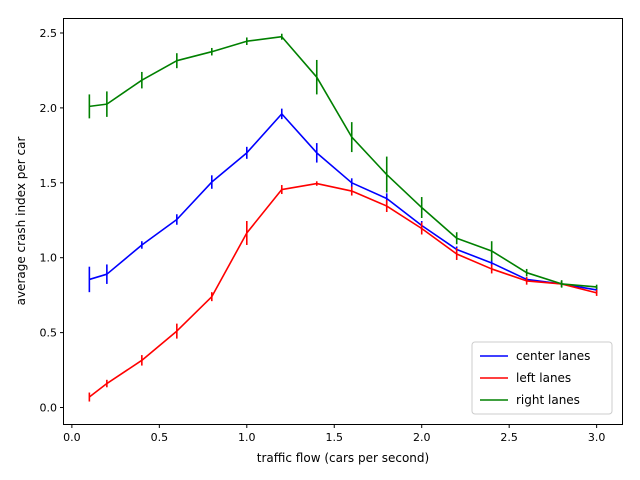 The width and height of the screenshot is (640, 480). I want to click on legend-label: right lanes, so click(548, 400).